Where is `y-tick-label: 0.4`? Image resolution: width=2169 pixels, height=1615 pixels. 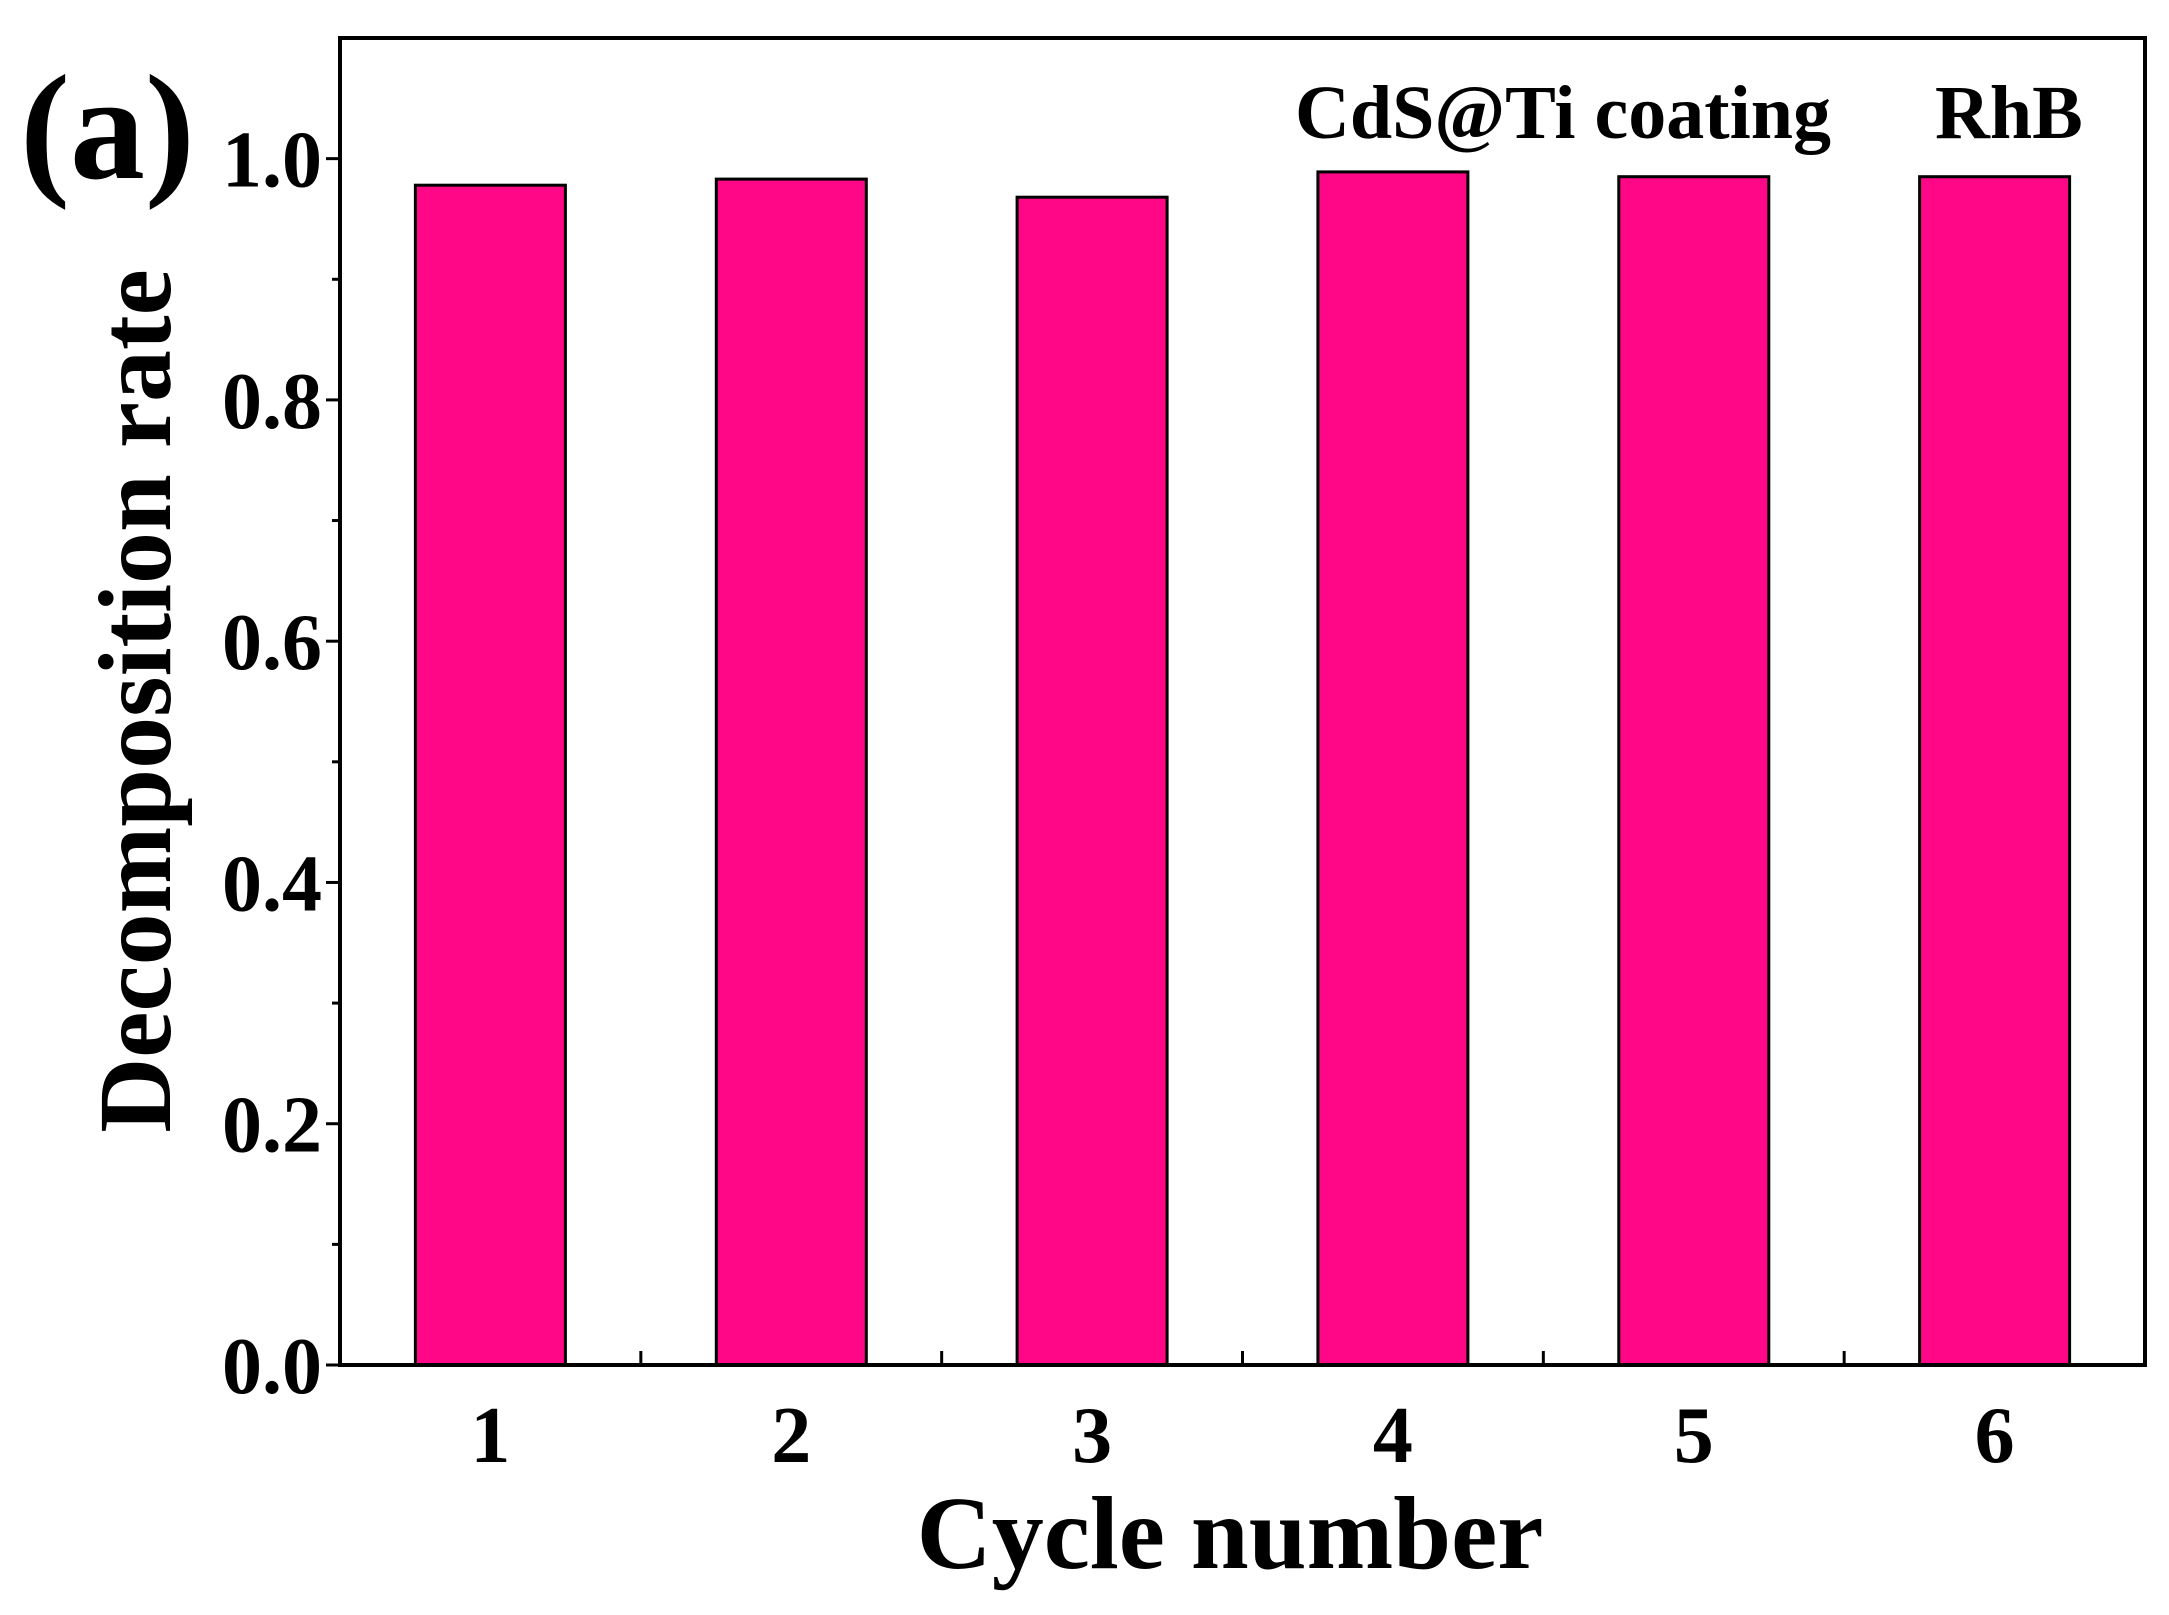 y-tick-label: 0.4 is located at coordinates (272, 885).